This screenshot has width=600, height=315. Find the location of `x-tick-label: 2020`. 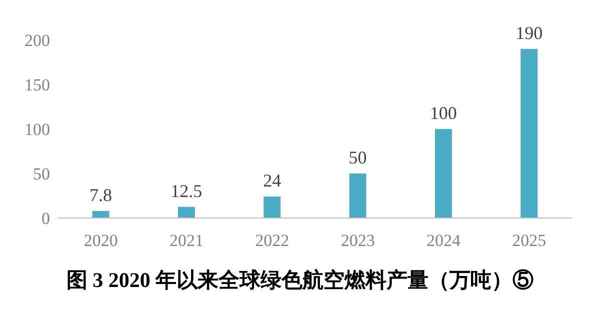

x-tick-label: 2020 is located at coordinates (101, 240).